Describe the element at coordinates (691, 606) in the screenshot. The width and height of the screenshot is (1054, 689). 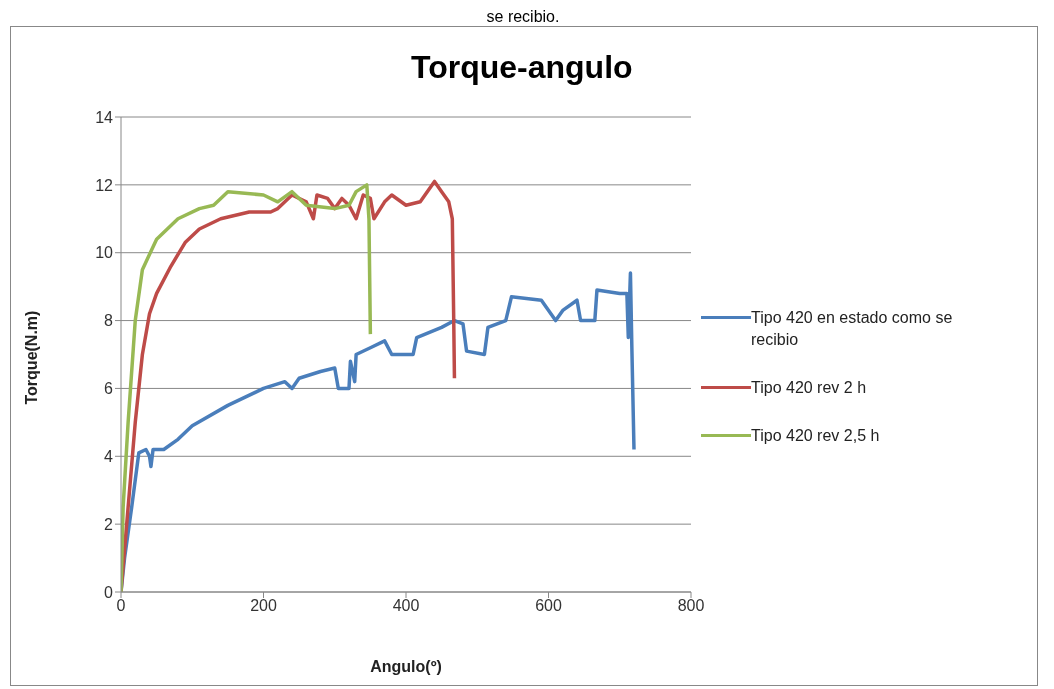
I see `x-tick-label: 800` at that location.